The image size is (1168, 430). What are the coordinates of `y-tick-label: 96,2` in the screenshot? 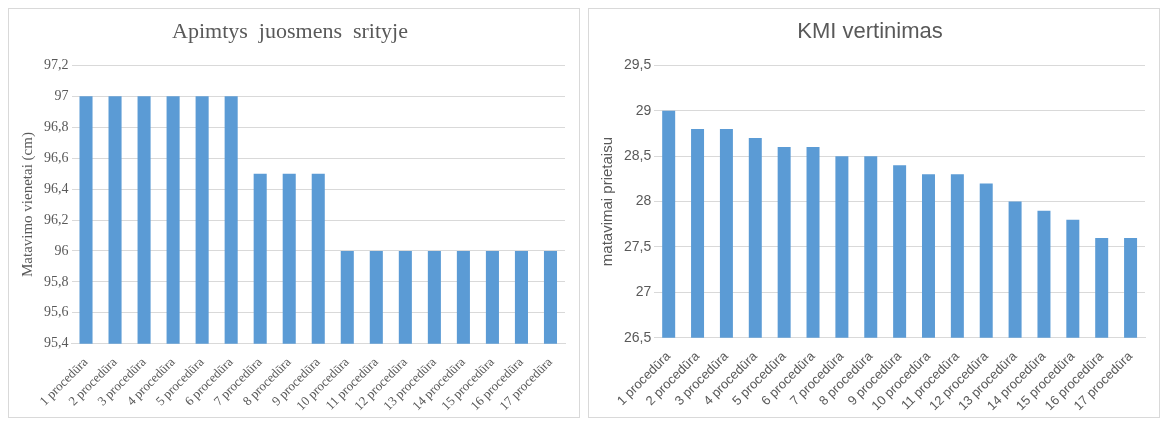 It's located at (56, 219).